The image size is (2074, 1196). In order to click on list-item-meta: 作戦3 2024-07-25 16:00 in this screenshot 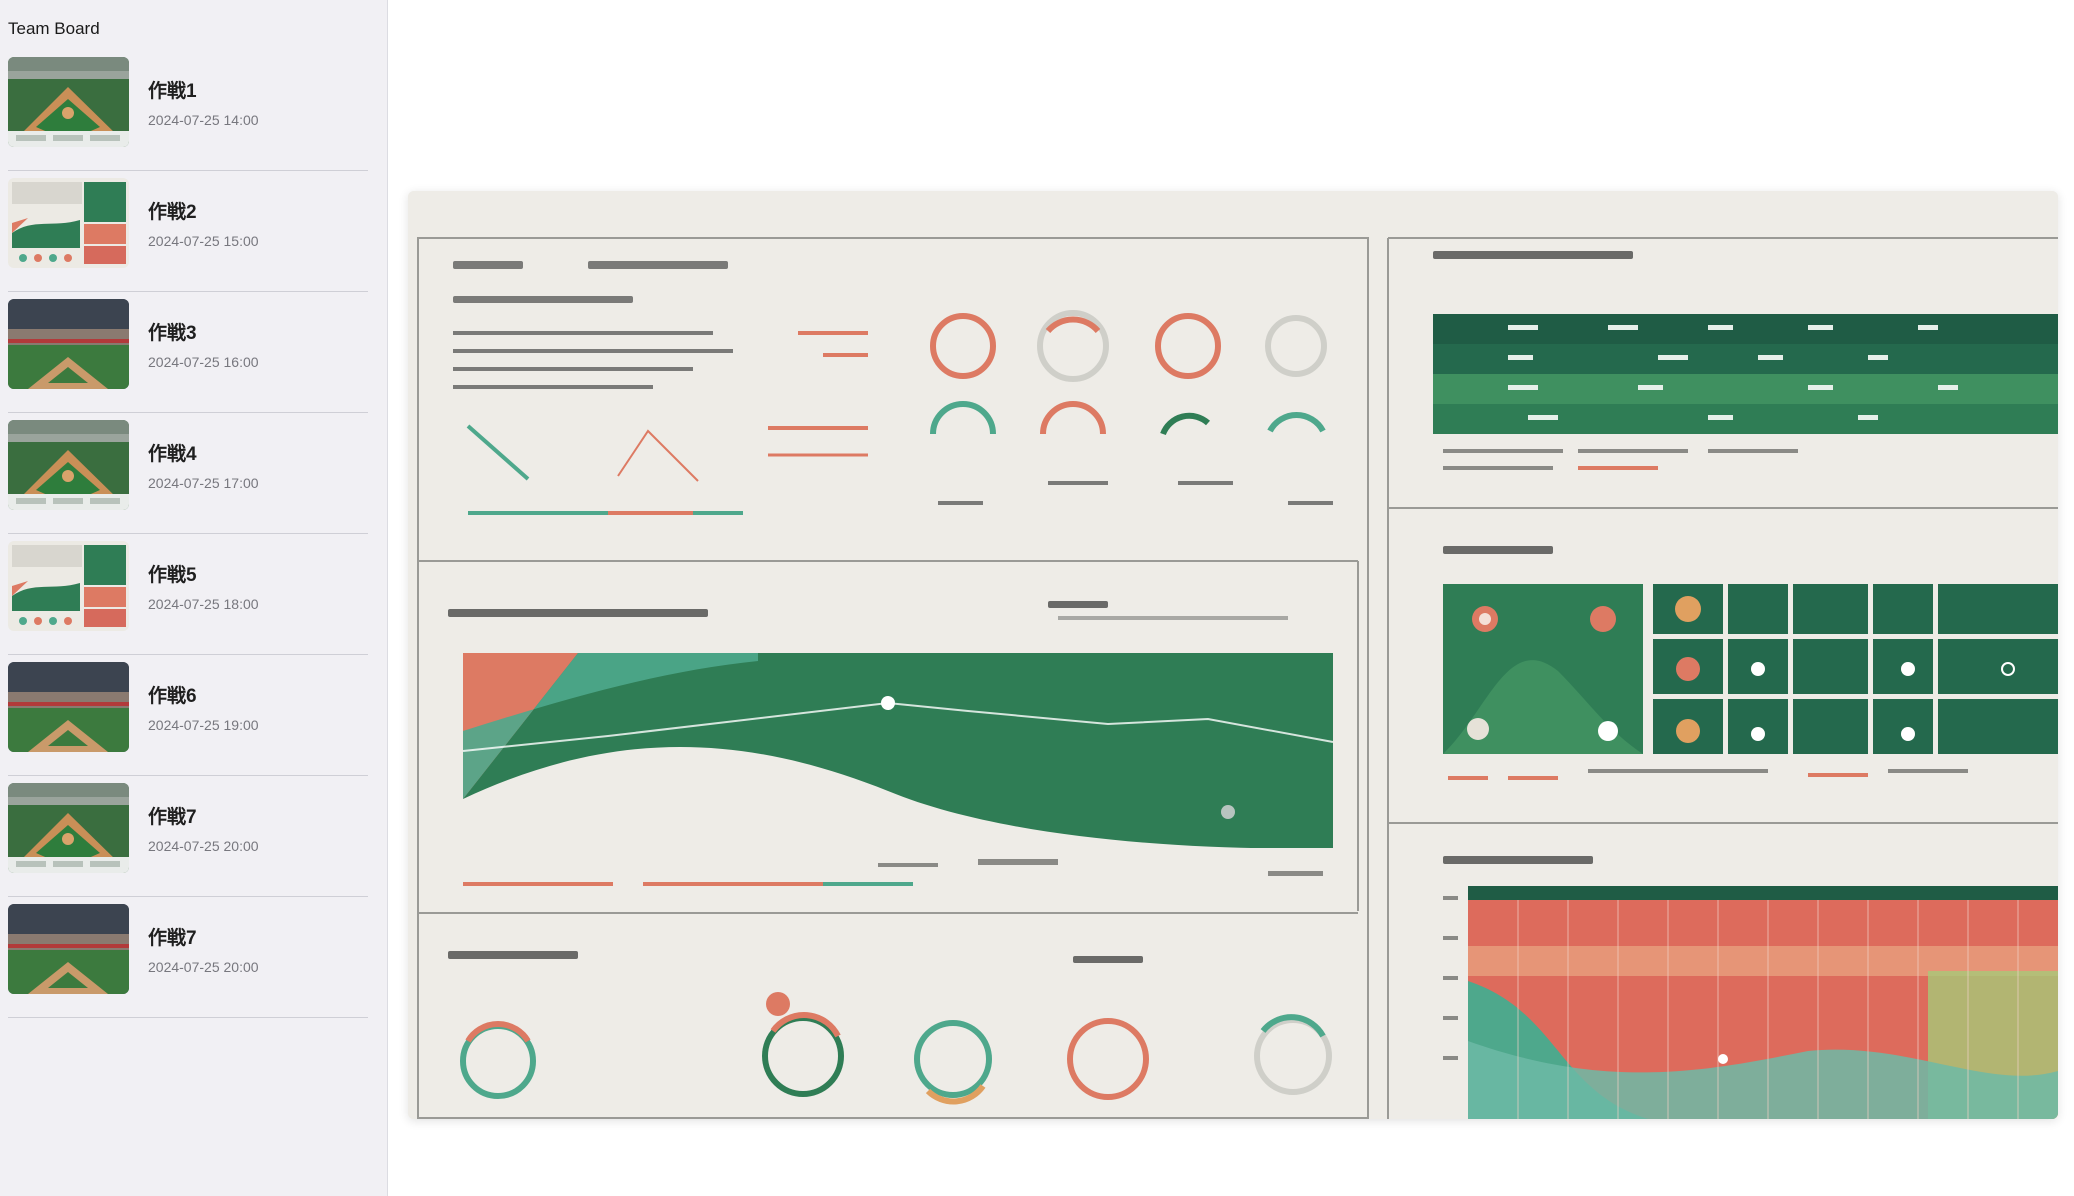, I will do `click(203, 344)`.